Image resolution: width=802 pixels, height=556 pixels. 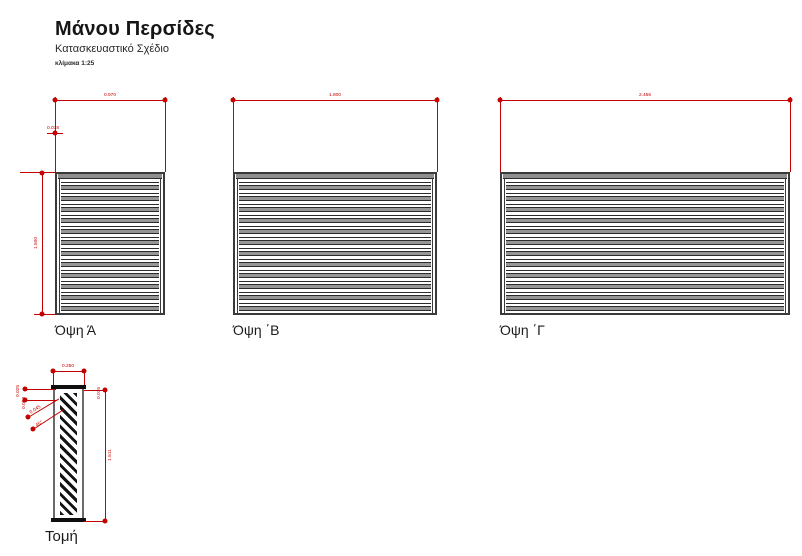 I want to click on width-dimension-a: 0.970, so click(x=110, y=95).